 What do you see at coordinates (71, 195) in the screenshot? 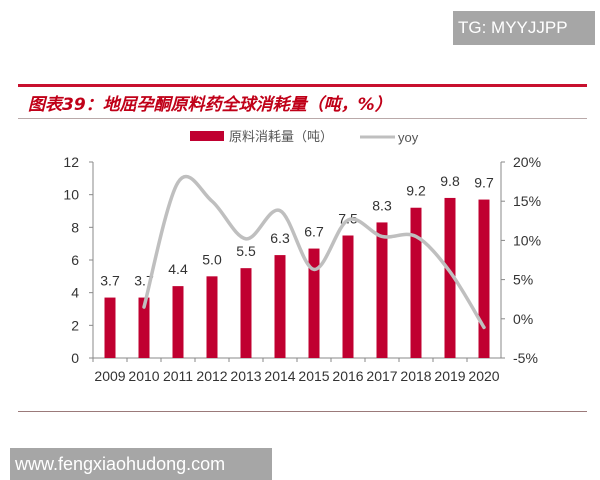
I see `left-tick-label: 10` at bounding box center [71, 195].